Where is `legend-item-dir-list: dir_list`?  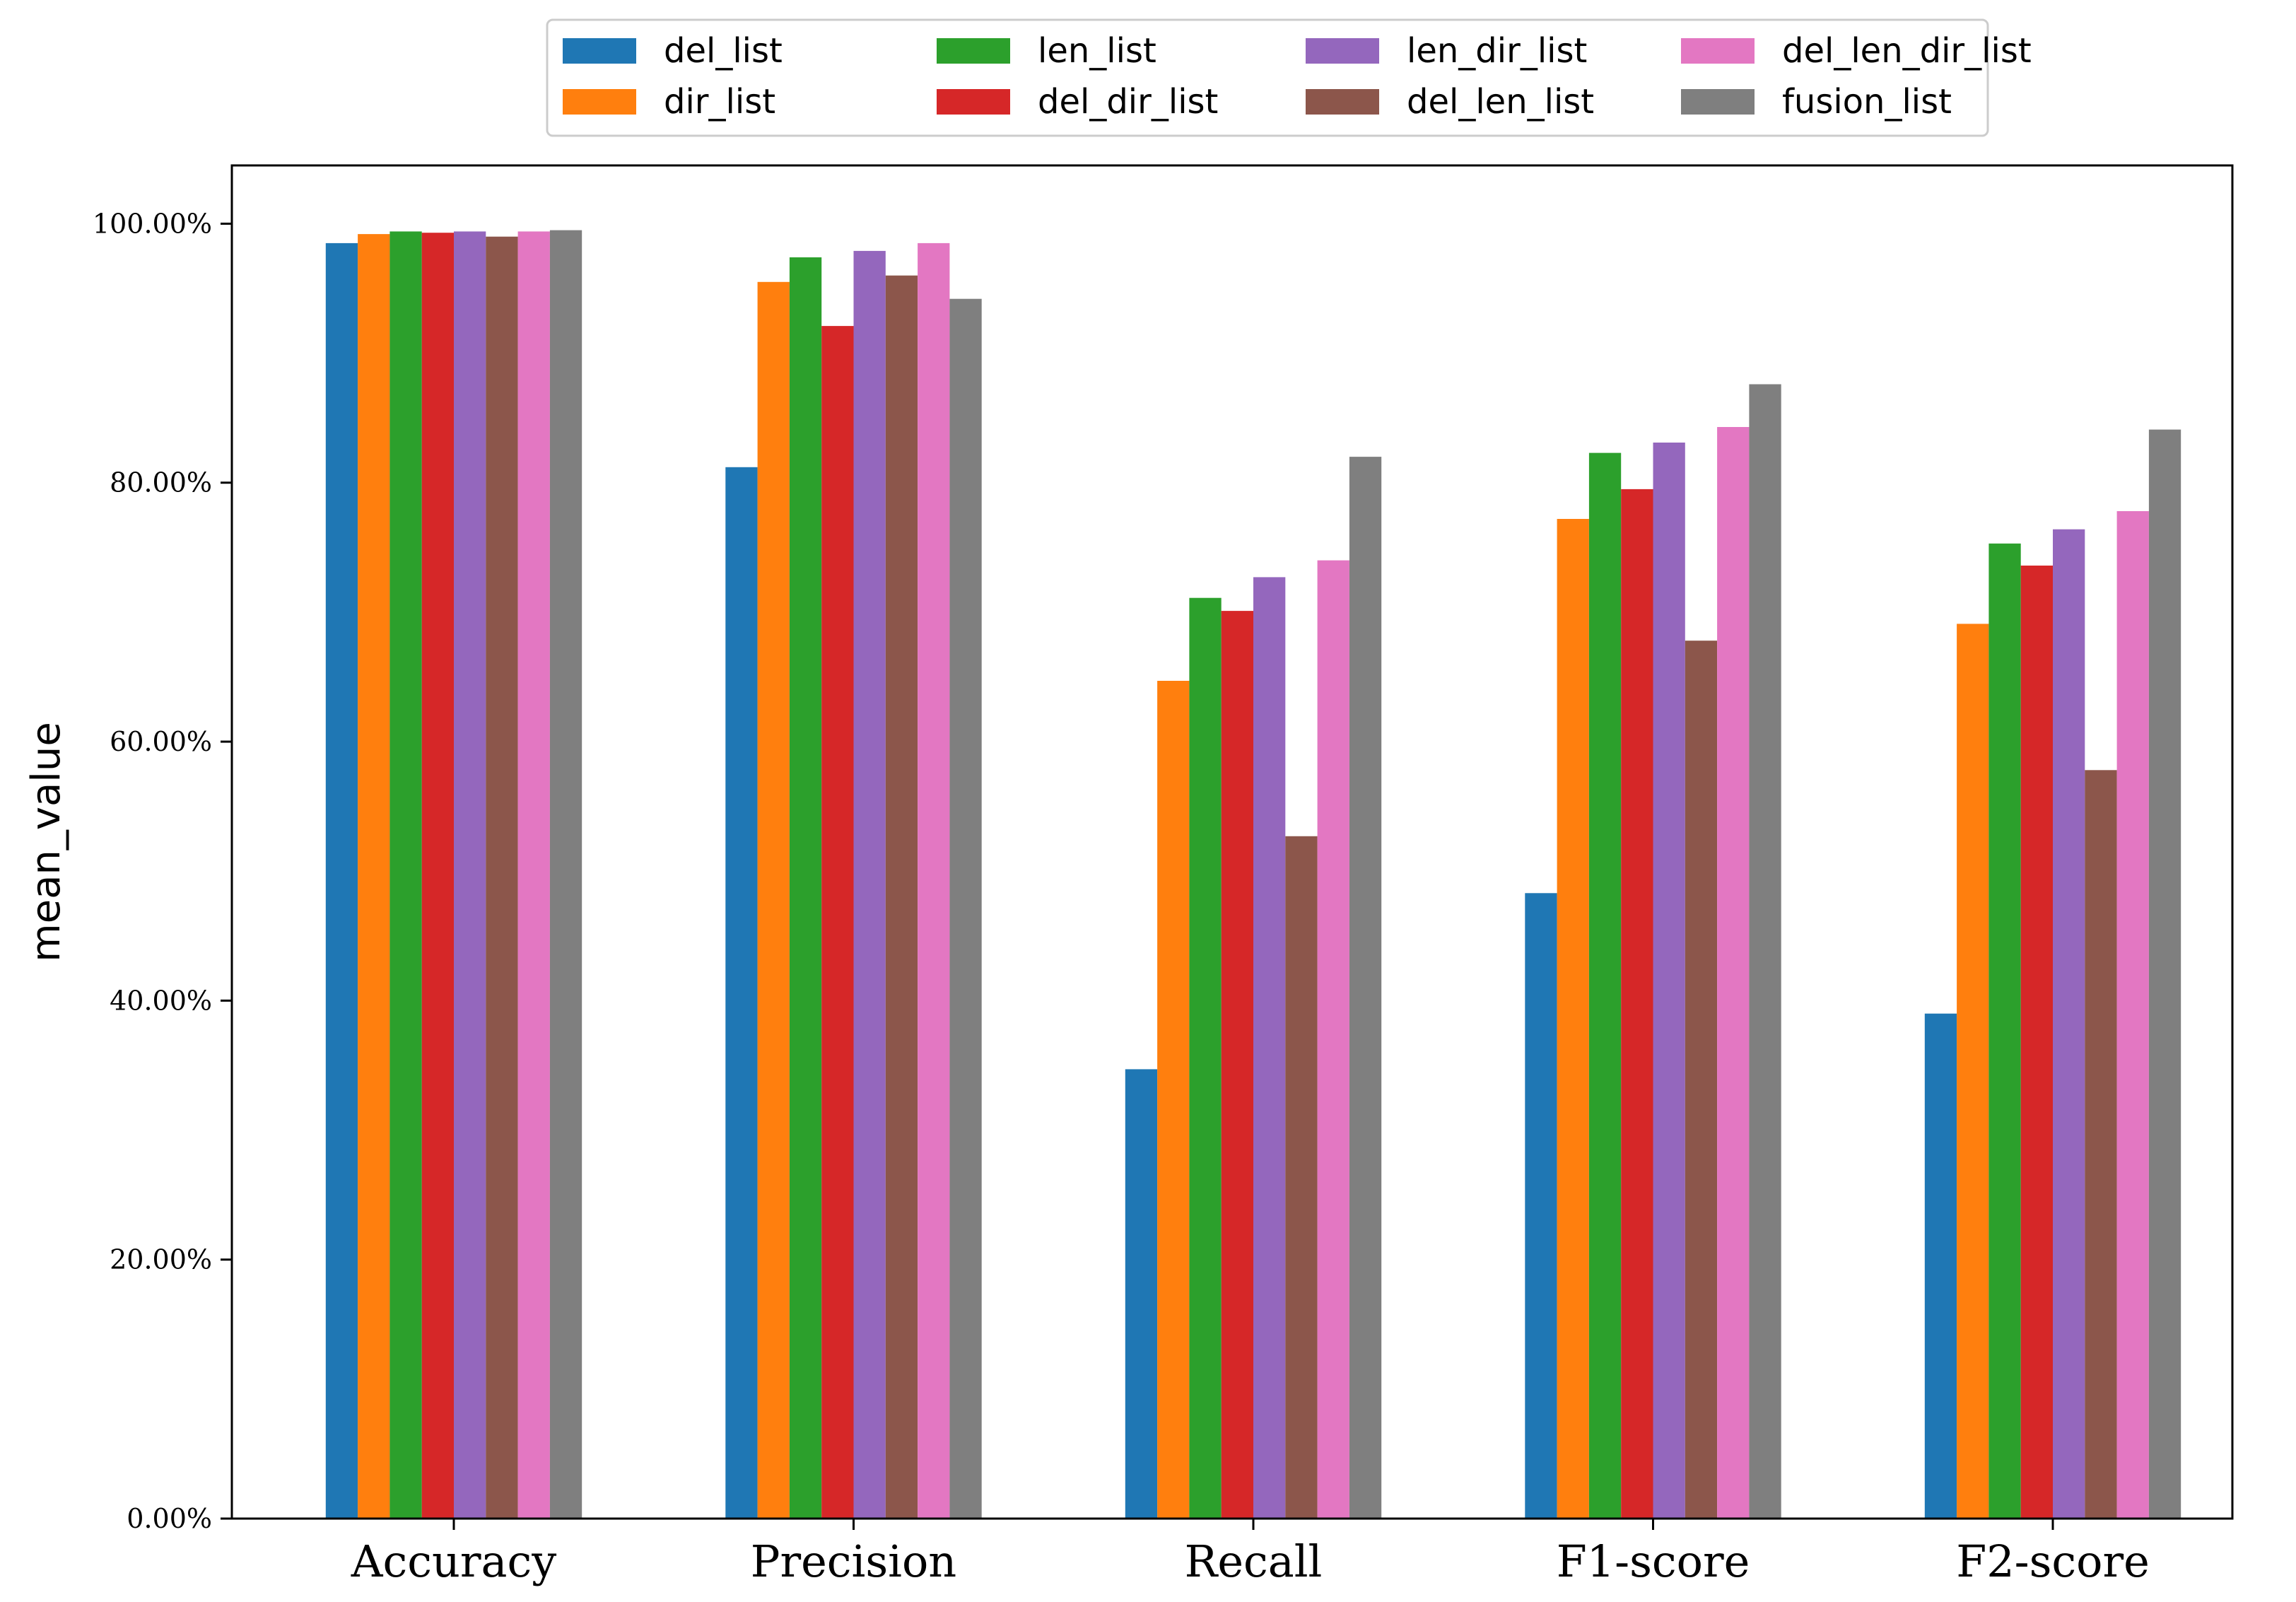 legend-item-dir-list: dir_list is located at coordinates (669, 102).